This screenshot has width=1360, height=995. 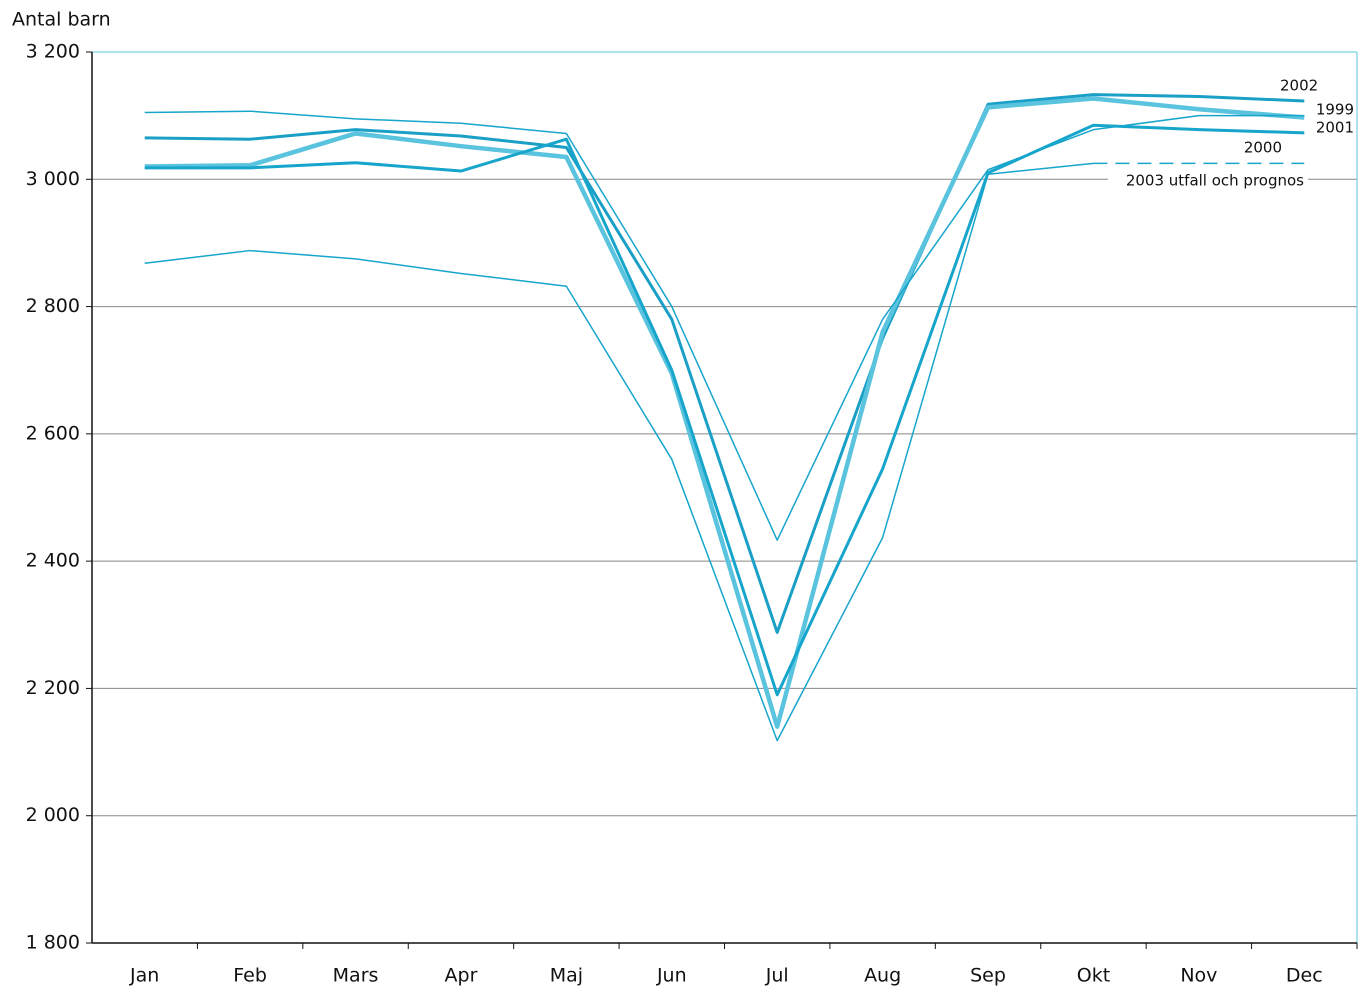 What do you see at coordinates (1304, 976) in the screenshot?
I see `x-tick-label: Dec` at bounding box center [1304, 976].